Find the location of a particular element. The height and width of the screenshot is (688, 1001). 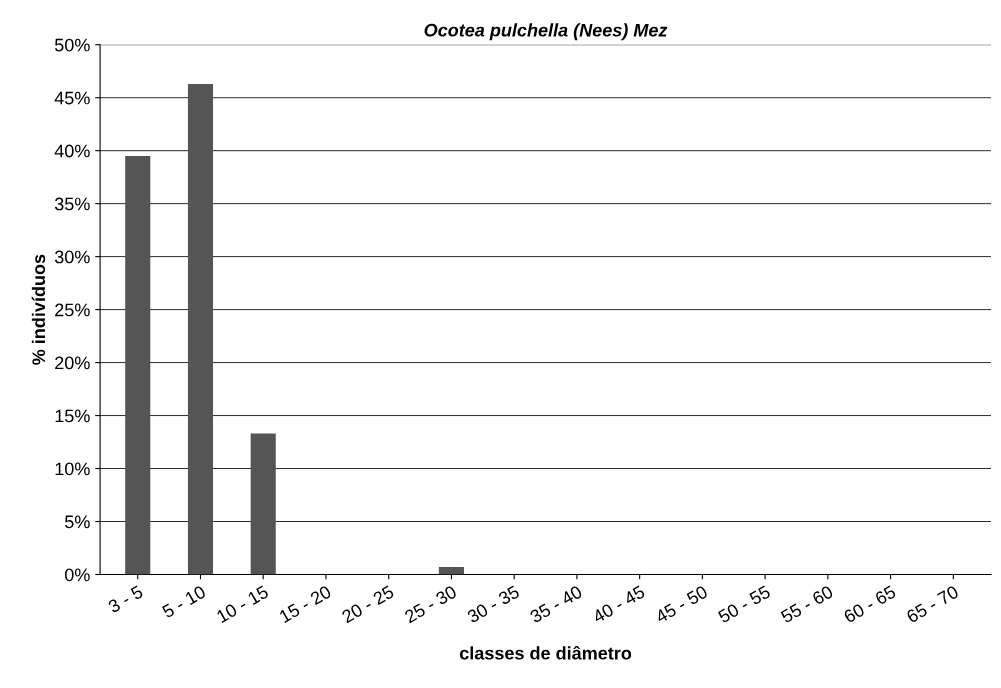

x-tick-label: 15 - 20 is located at coordinates (305, 604).